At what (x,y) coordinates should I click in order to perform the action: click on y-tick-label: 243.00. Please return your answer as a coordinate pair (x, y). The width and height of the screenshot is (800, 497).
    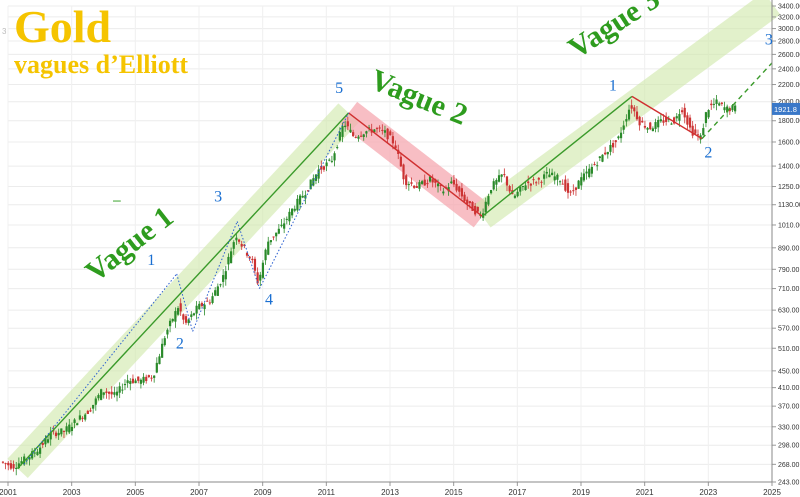
    Looking at the image, I should click on (789, 483).